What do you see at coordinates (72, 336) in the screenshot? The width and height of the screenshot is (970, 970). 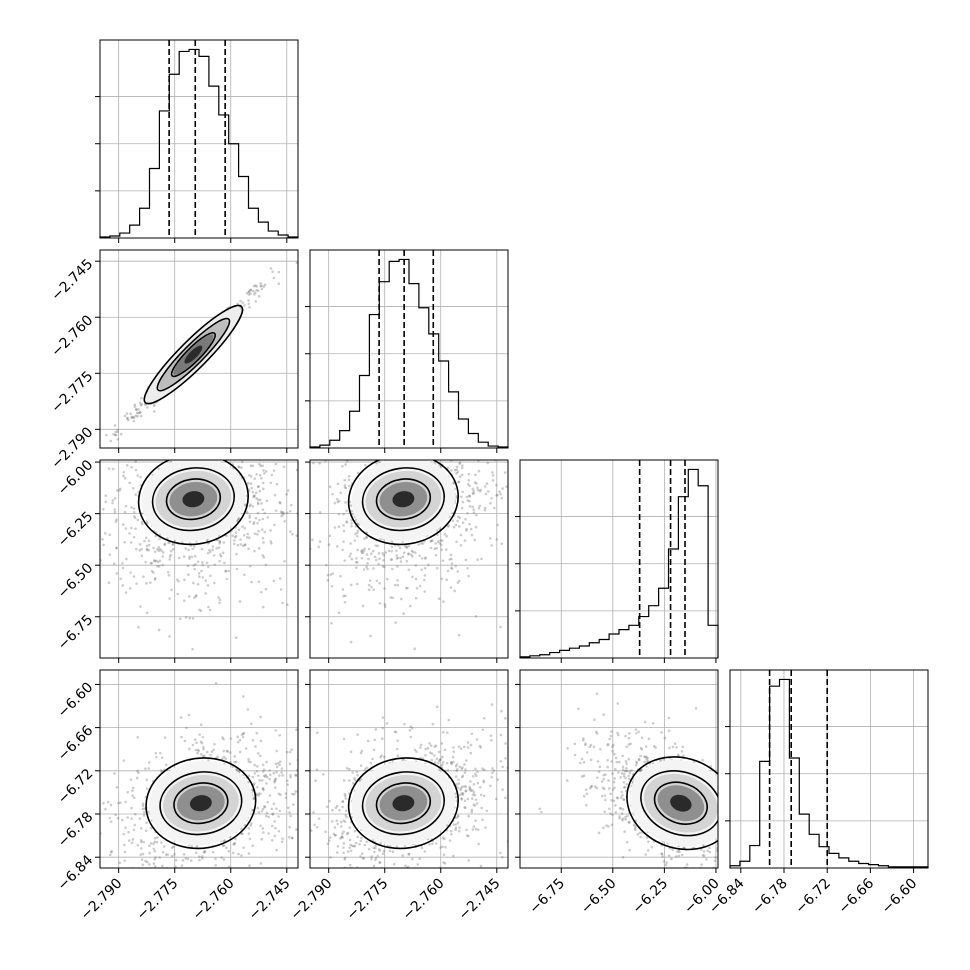 I see `y-tick-label: −2.760` at bounding box center [72, 336].